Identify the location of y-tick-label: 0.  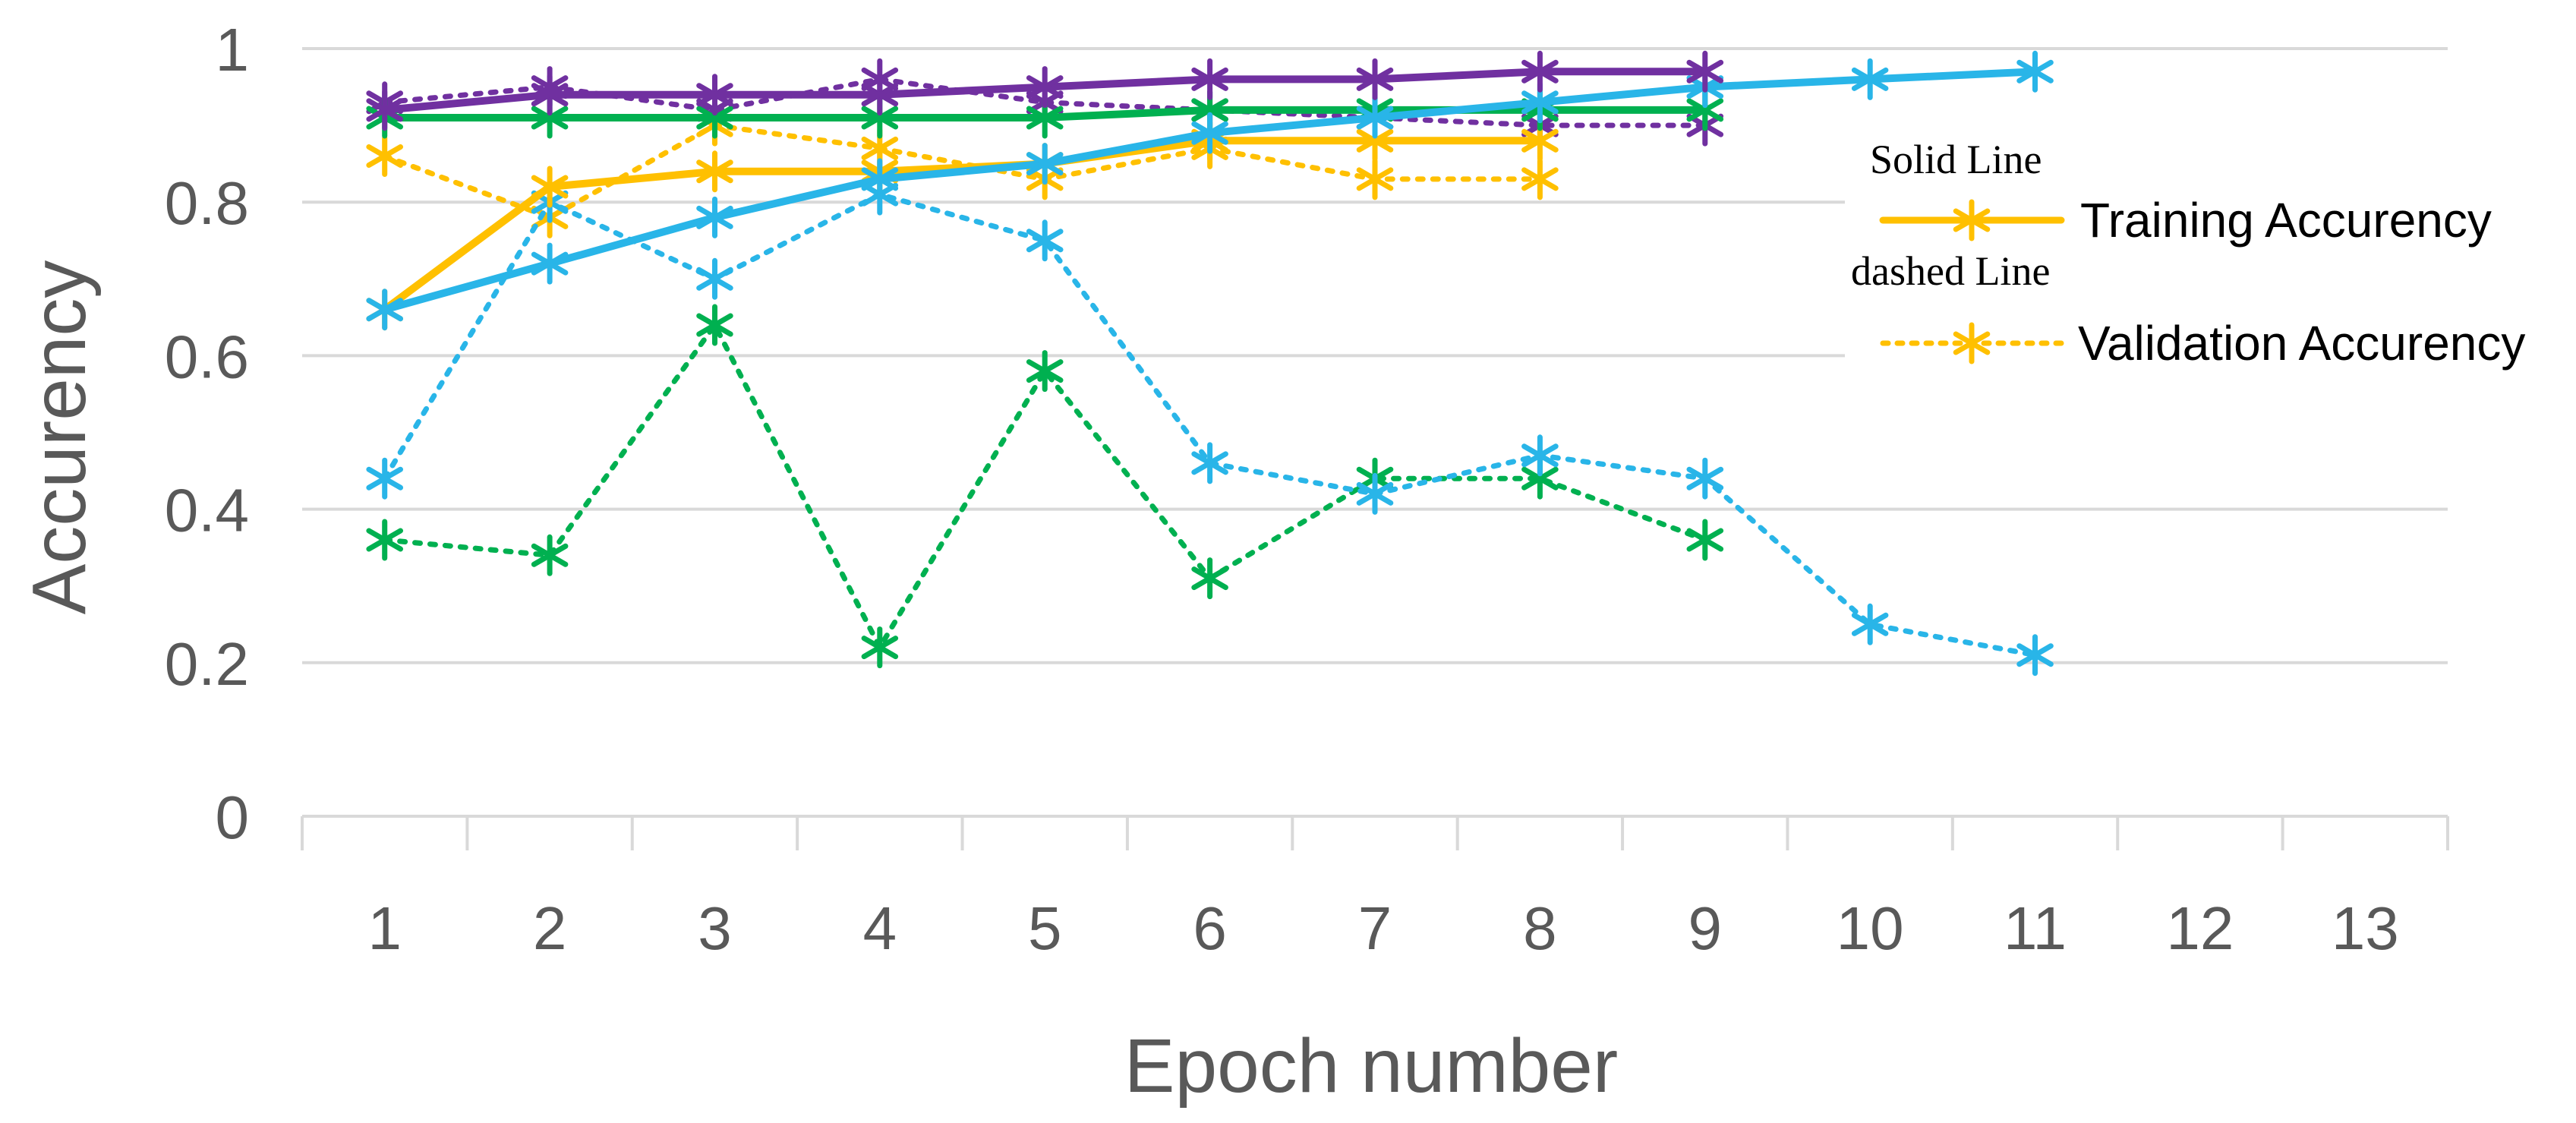
(233, 817).